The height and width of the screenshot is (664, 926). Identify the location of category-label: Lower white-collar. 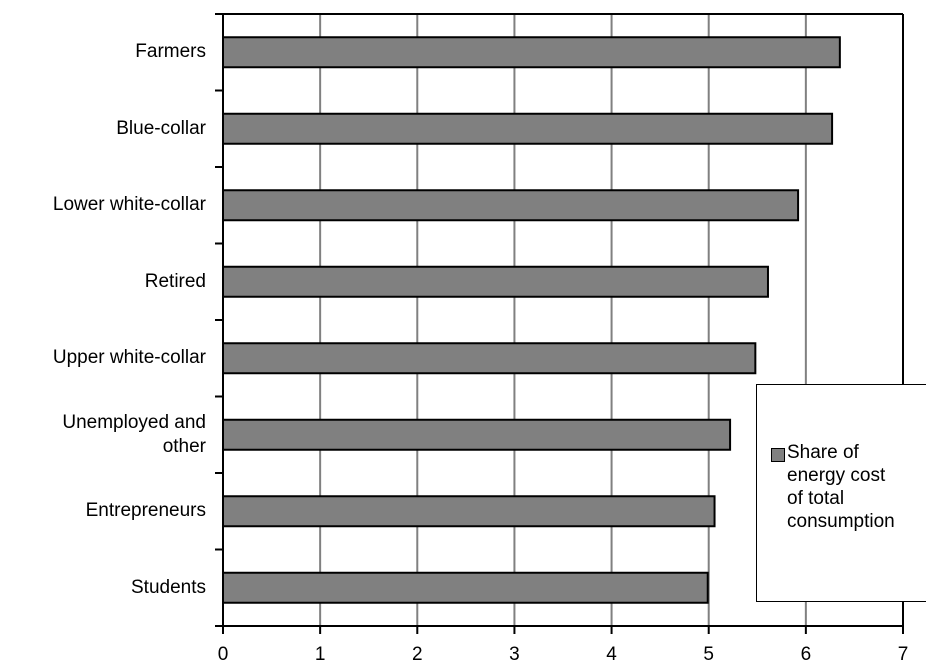
(129, 205).